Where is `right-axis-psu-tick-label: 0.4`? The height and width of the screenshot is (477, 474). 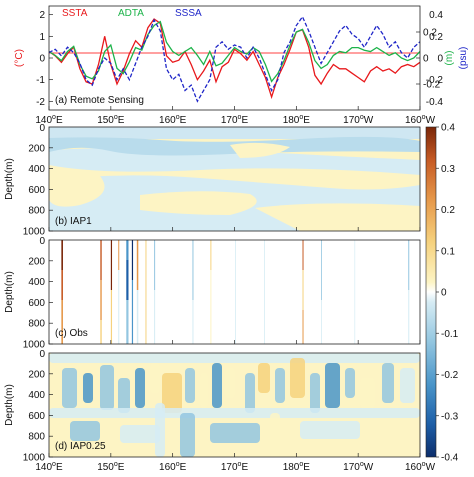
right-axis-psu-tick-label: 0.4 is located at coordinates (436, 15).